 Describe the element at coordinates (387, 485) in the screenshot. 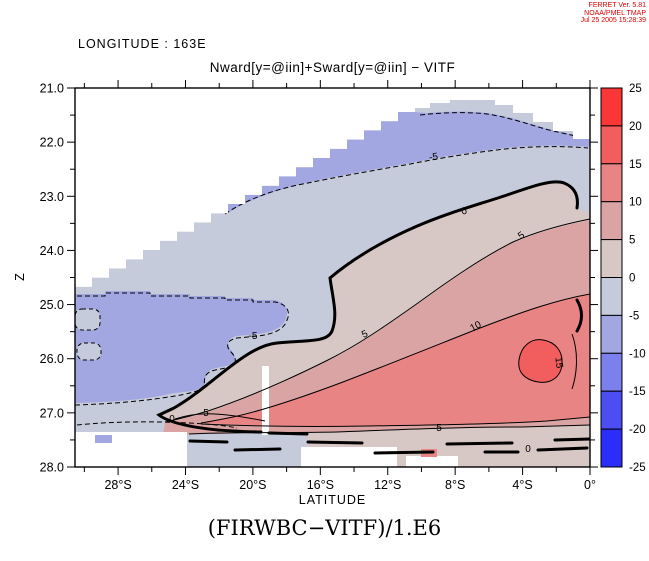

I see `svg-text: 12°S` at that location.